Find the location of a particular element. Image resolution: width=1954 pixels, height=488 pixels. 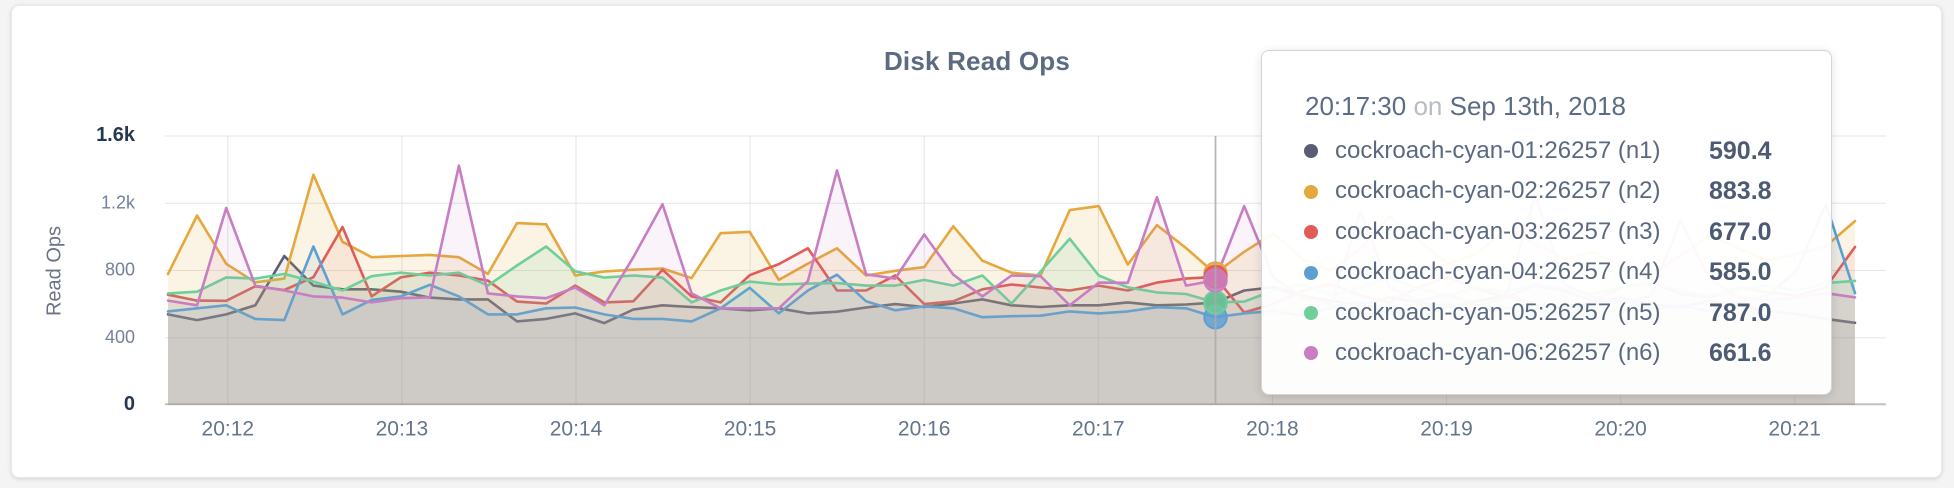

x-axis-tick-label: 20:13 is located at coordinates (402, 429).